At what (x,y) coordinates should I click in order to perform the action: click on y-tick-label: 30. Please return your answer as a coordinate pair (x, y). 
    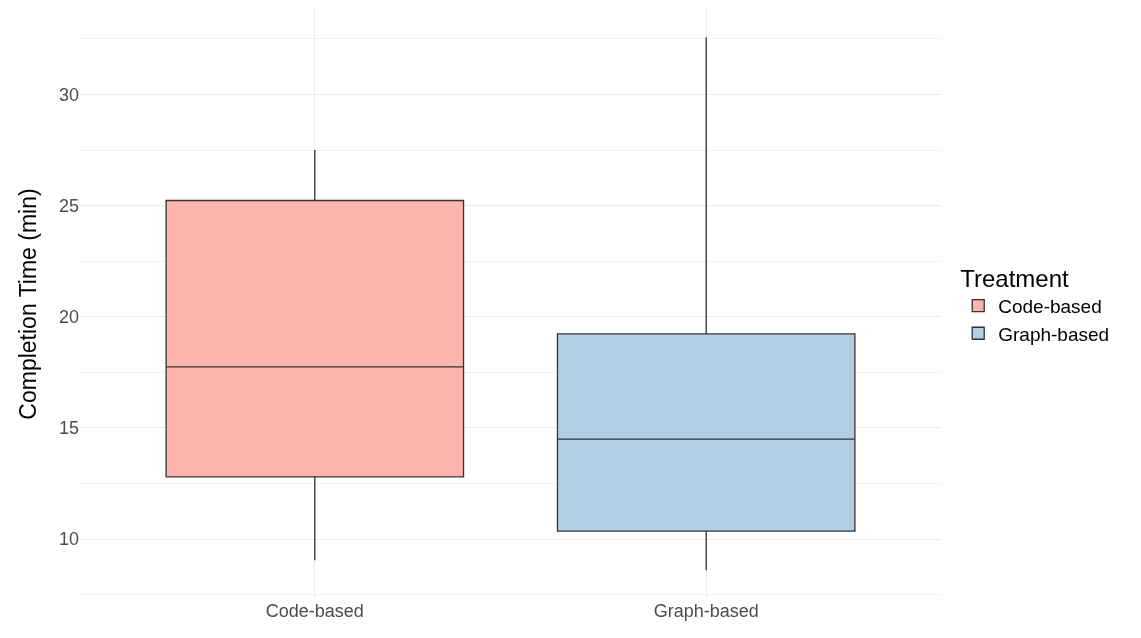
    Looking at the image, I should click on (68, 94).